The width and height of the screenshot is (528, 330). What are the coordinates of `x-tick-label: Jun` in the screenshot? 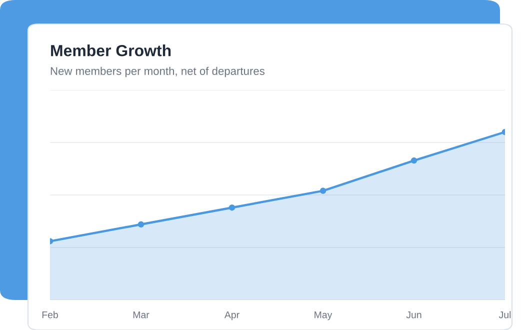 It's located at (414, 314).